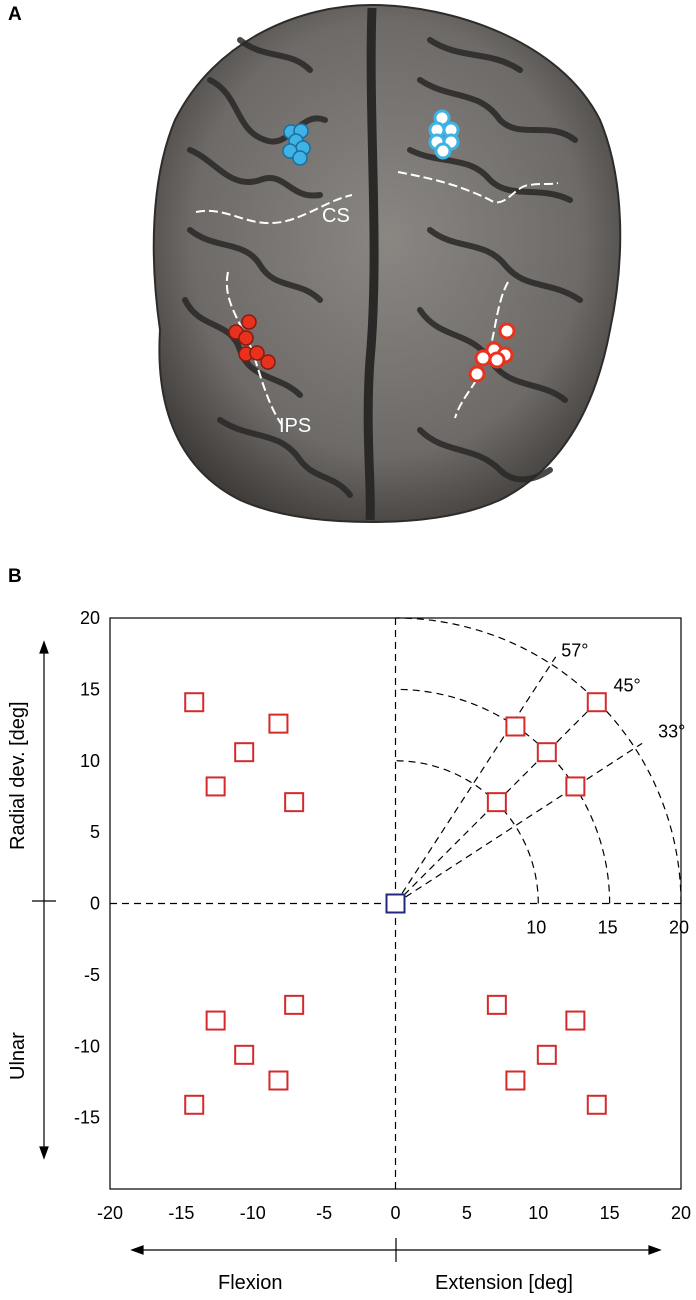 The height and width of the screenshot is (1300, 696). Describe the element at coordinates (18, 775) in the screenshot. I see `ylabel-radial: Radial dev. [deg]` at that location.